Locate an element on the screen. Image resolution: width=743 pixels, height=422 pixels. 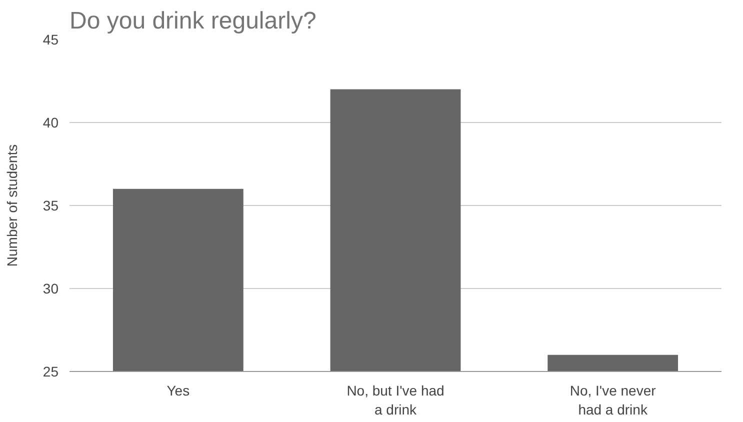
y-tick-label: 35 is located at coordinates (50, 206).